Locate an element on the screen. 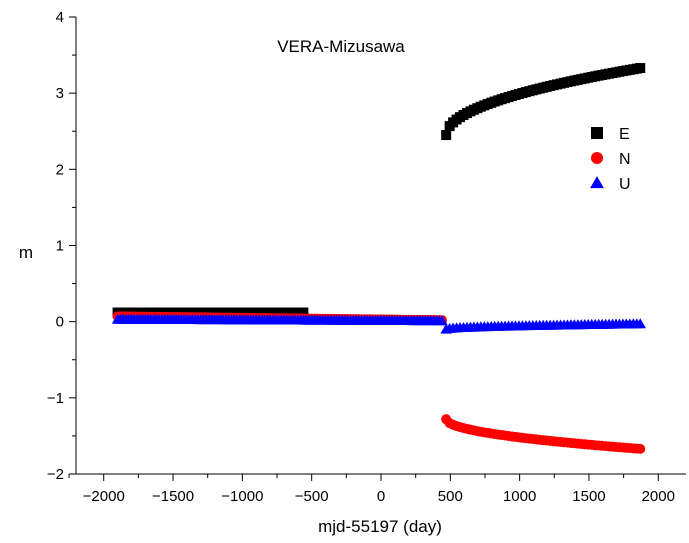  y-tick-label: 0 is located at coordinates (60, 322).